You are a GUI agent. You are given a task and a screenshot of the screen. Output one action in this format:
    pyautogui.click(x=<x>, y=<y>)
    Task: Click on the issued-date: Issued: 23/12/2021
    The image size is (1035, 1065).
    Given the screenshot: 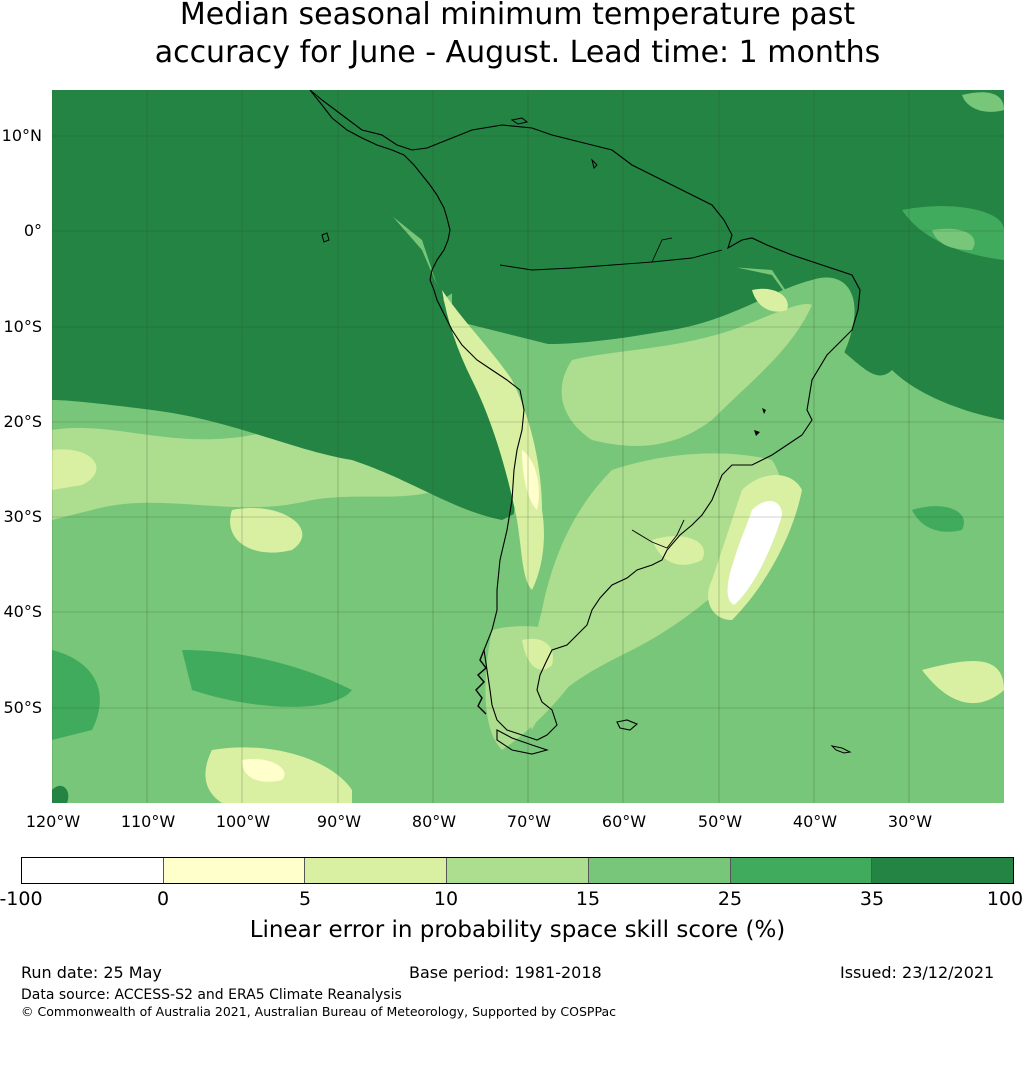 What is the action you would take?
    pyautogui.click(x=917, y=972)
    